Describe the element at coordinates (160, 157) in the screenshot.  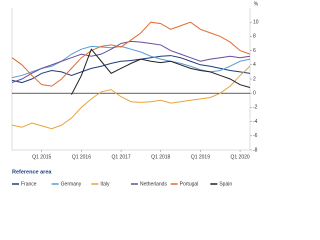
I see `x-tick-label: Q1 2018` at that location.